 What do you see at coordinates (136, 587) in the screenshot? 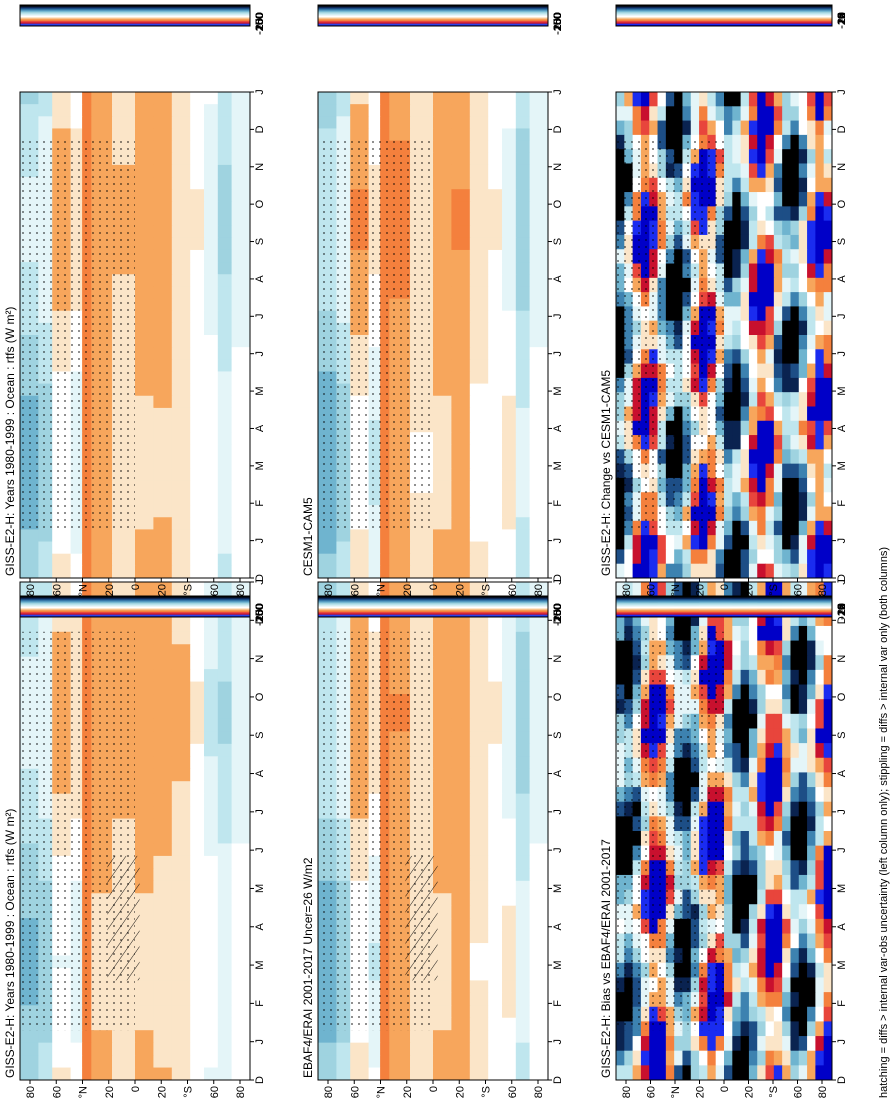
I see `lat-label: 0` at bounding box center [136, 587].